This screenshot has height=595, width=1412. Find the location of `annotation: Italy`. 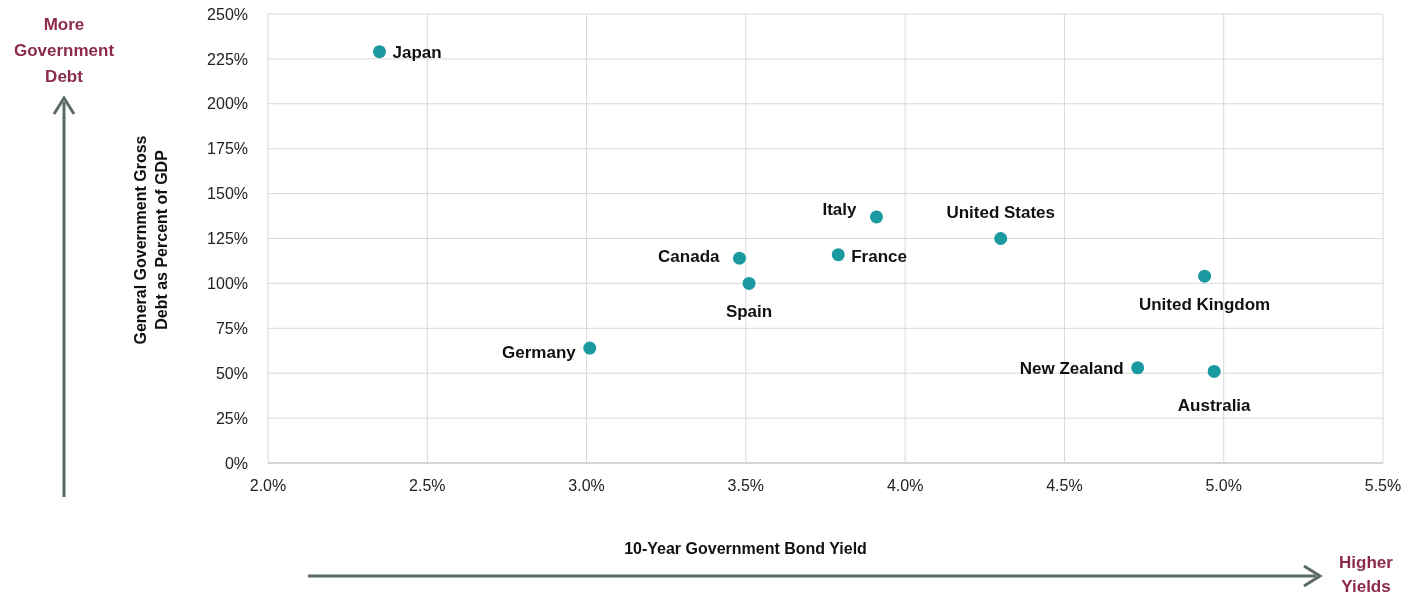

annotation: Italy is located at coordinates (839, 209).